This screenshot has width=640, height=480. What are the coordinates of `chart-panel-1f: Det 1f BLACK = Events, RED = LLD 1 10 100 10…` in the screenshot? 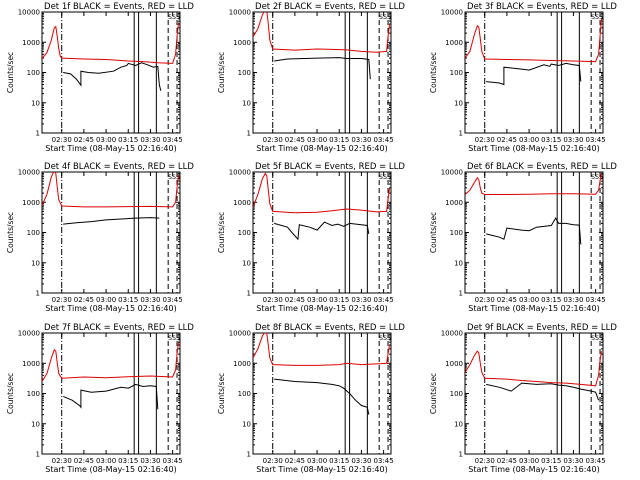 It's located at (100, 77).